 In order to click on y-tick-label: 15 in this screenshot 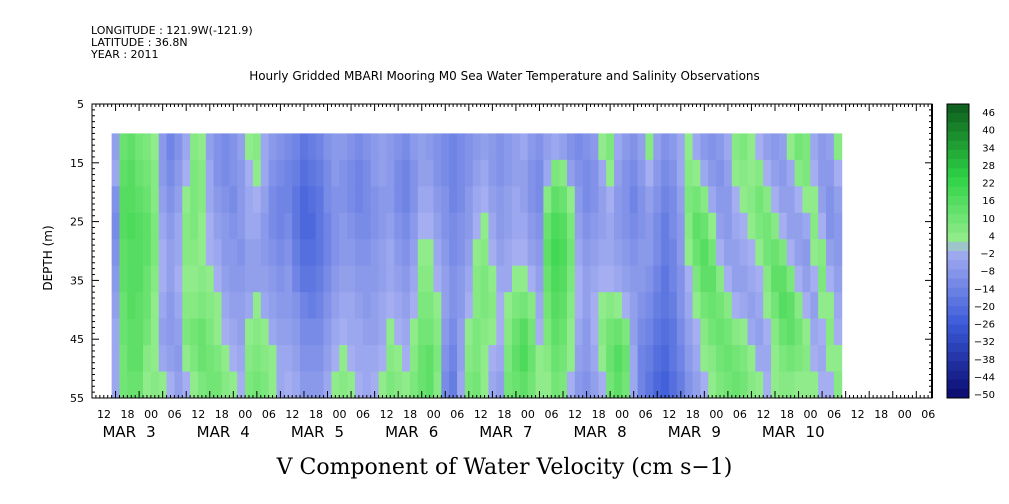, I will do `click(77, 163)`.